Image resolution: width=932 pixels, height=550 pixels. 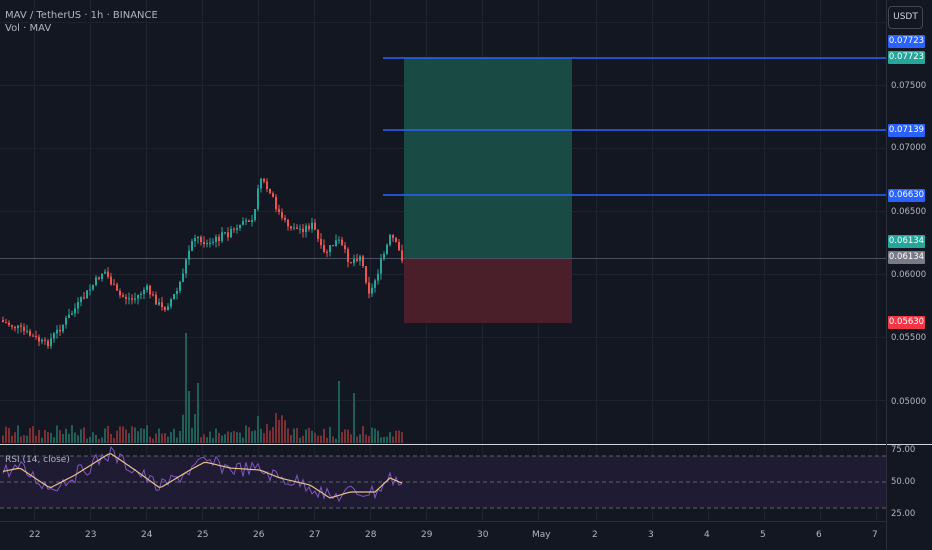 I want to click on rsi-legend: RSI (14, close), so click(x=37, y=460).